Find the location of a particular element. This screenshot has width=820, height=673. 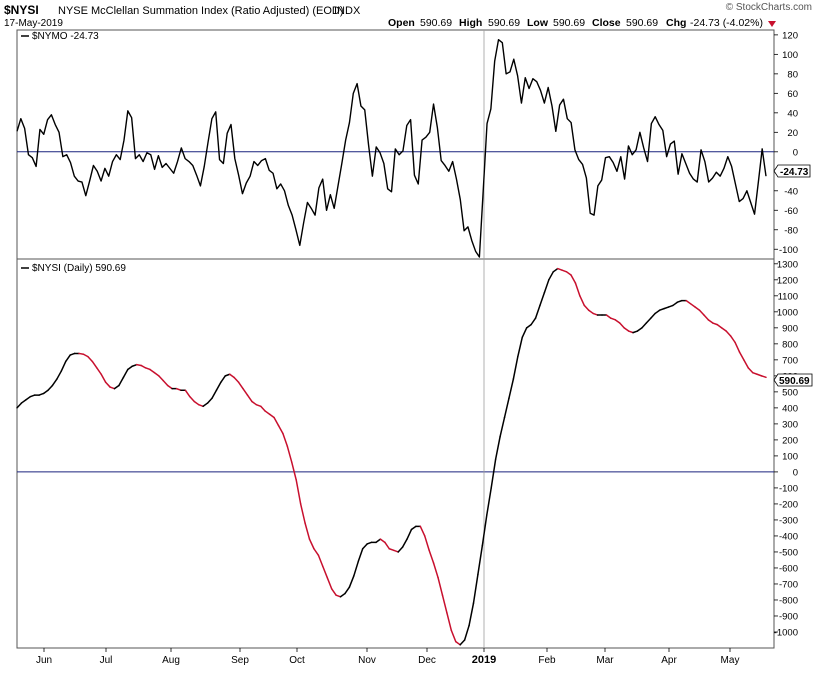

nysi-y-tick-label: 100 is located at coordinates (790, 456).